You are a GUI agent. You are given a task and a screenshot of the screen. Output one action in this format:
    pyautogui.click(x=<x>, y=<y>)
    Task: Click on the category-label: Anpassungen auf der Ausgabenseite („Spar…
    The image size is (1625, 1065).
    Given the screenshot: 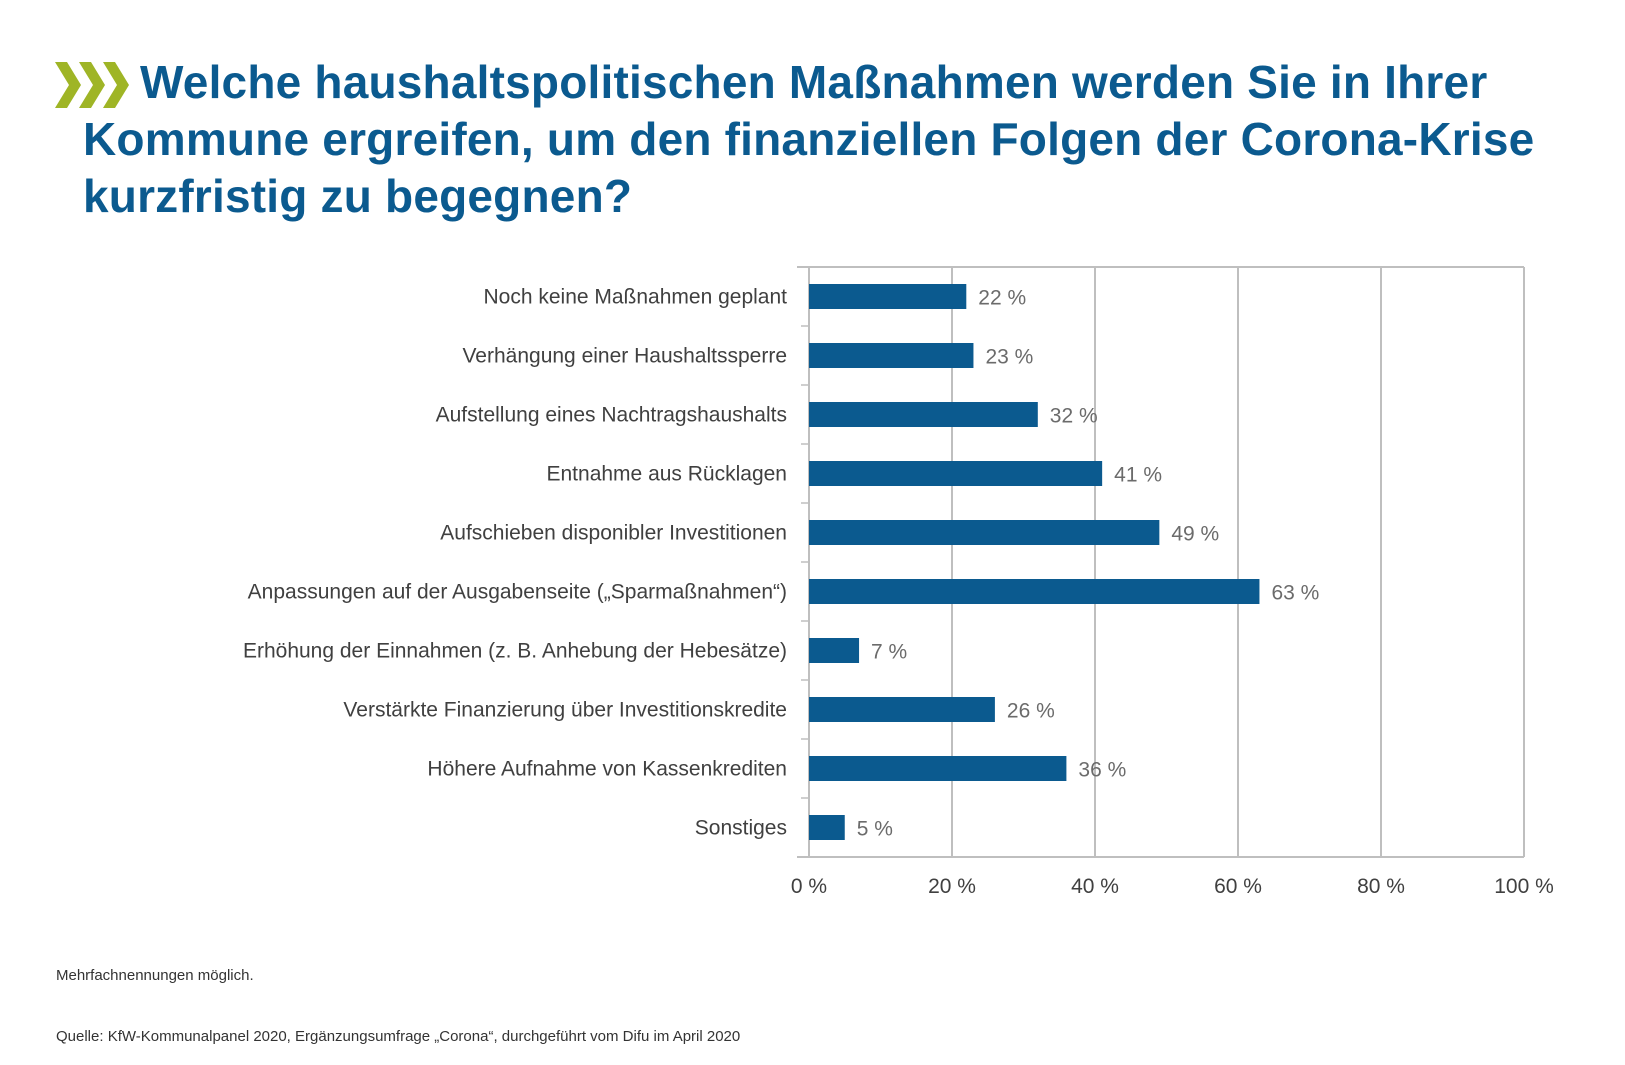 What is the action you would take?
    pyautogui.click(x=517, y=592)
    